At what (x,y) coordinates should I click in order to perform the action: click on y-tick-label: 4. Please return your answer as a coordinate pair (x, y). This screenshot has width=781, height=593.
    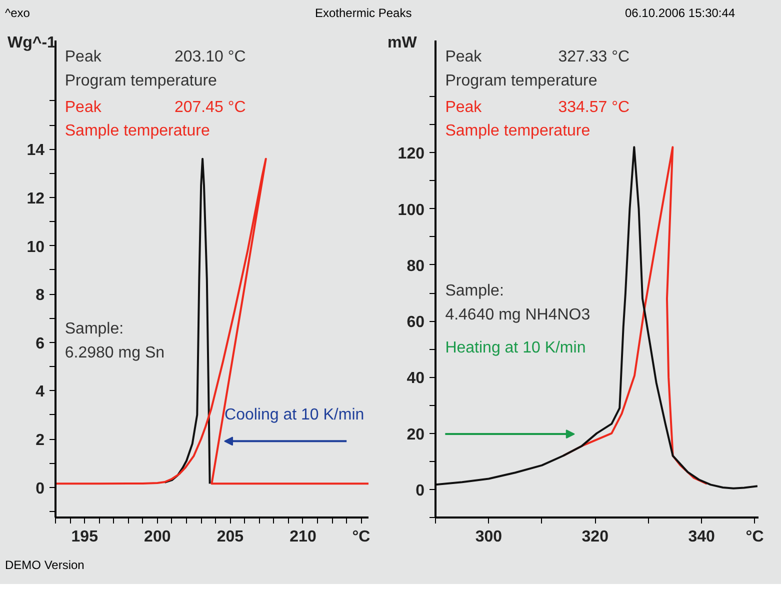
    Looking at the image, I should click on (40, 392).